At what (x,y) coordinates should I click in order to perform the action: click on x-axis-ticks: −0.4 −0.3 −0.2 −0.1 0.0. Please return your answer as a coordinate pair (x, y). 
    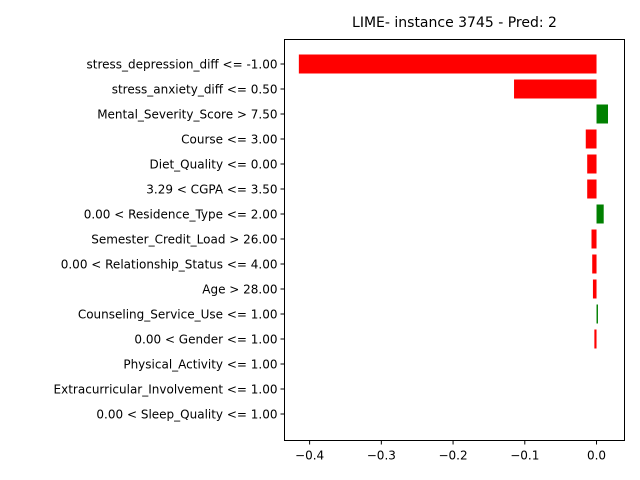
    Looking at the image, I should click on (450, 451).